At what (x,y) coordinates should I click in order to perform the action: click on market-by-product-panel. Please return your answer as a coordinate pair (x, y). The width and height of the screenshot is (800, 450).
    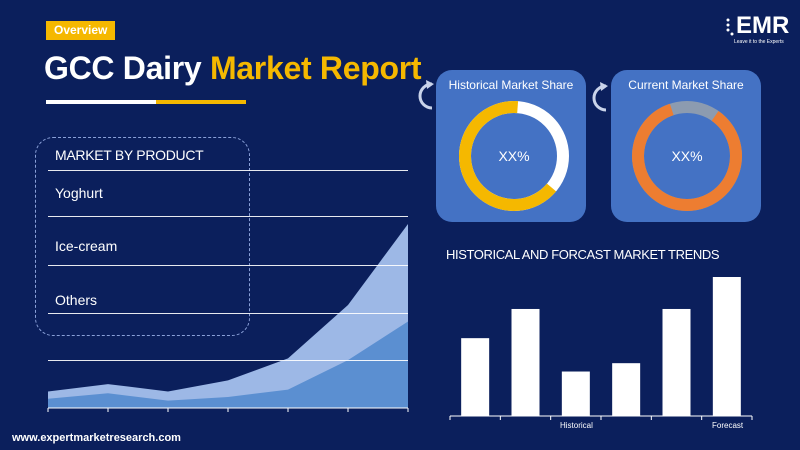
    Looking at the image, I should click on (142, 236).